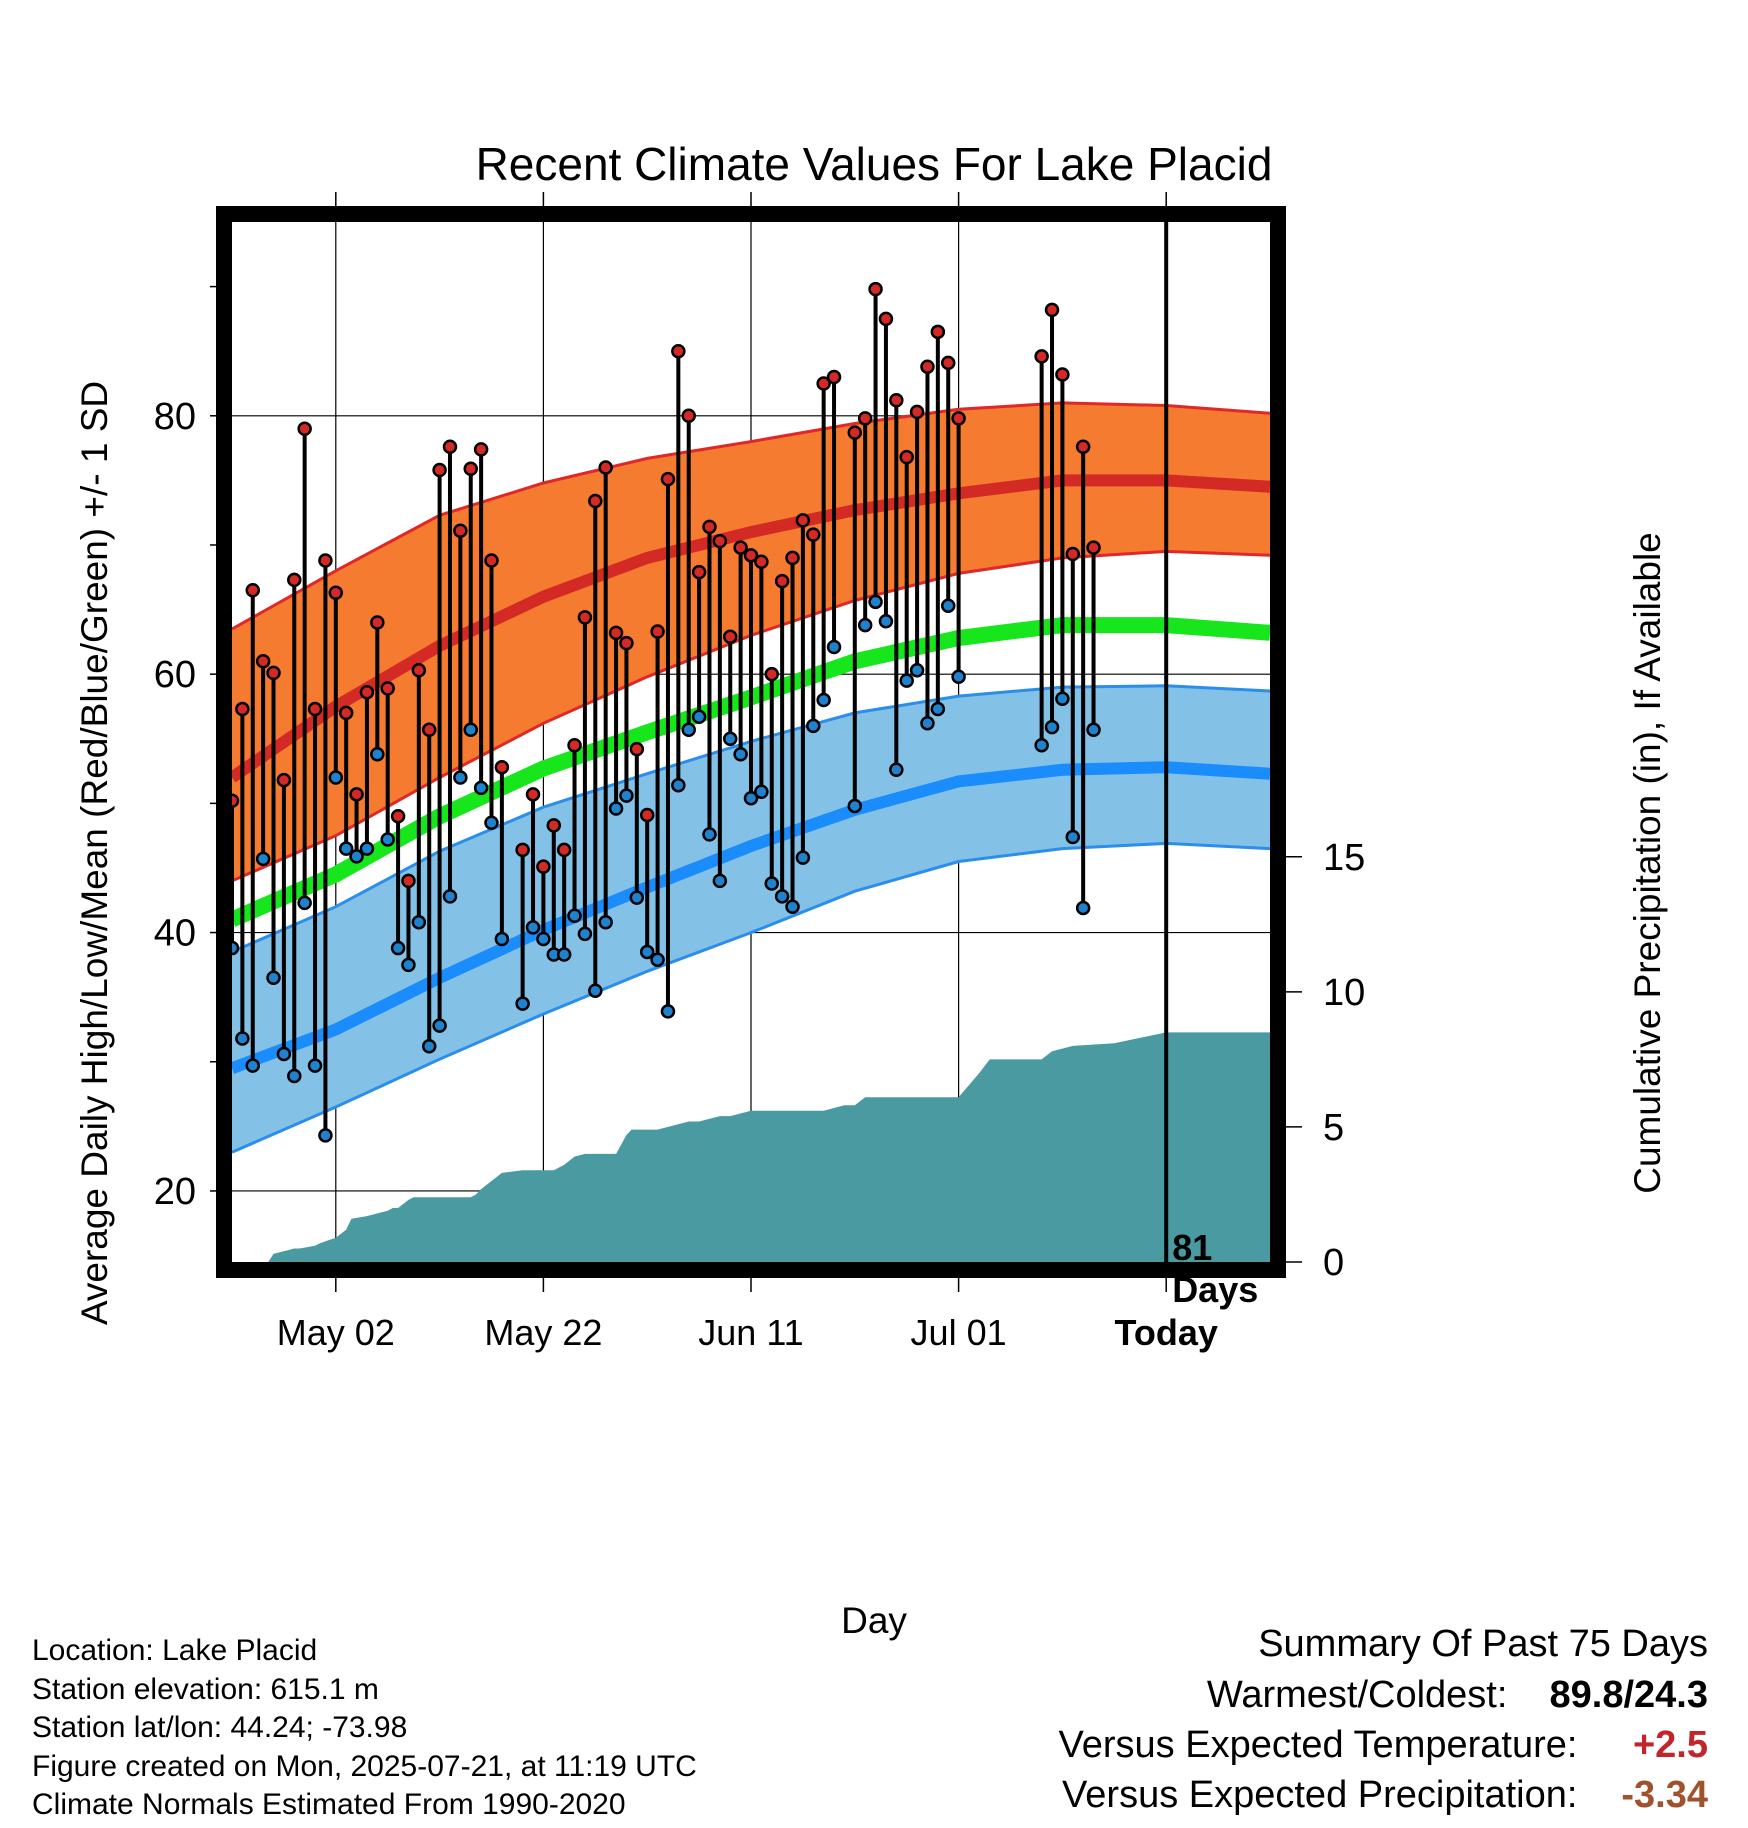 The width and height of the screenshot is (1748, 1828). I want to click on summary-temperature-label: Versus Expected Temperature:, so click(1318, 1745).